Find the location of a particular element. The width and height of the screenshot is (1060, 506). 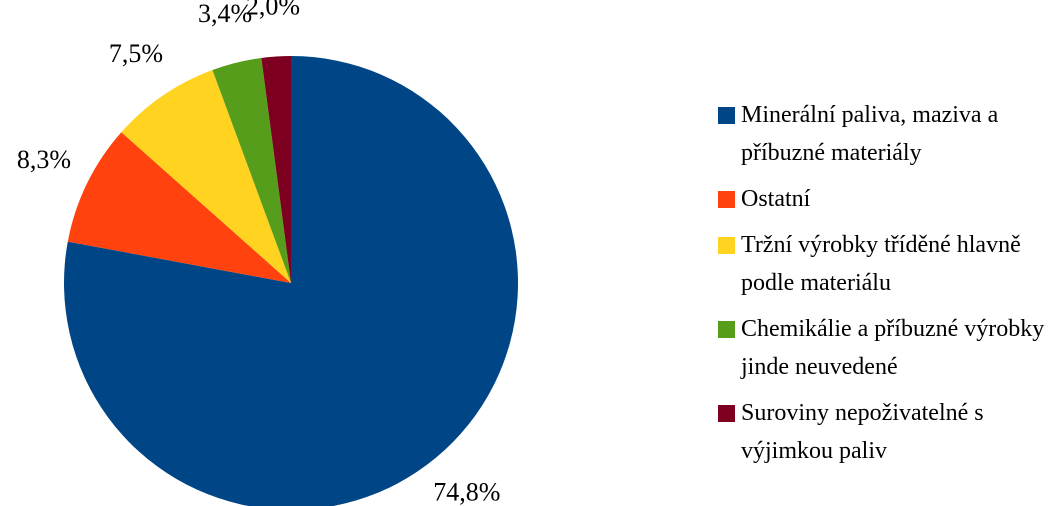

legend-label: Suroviny nepoživatelné s výjimkou paliv is located at coordinates (862, 432).